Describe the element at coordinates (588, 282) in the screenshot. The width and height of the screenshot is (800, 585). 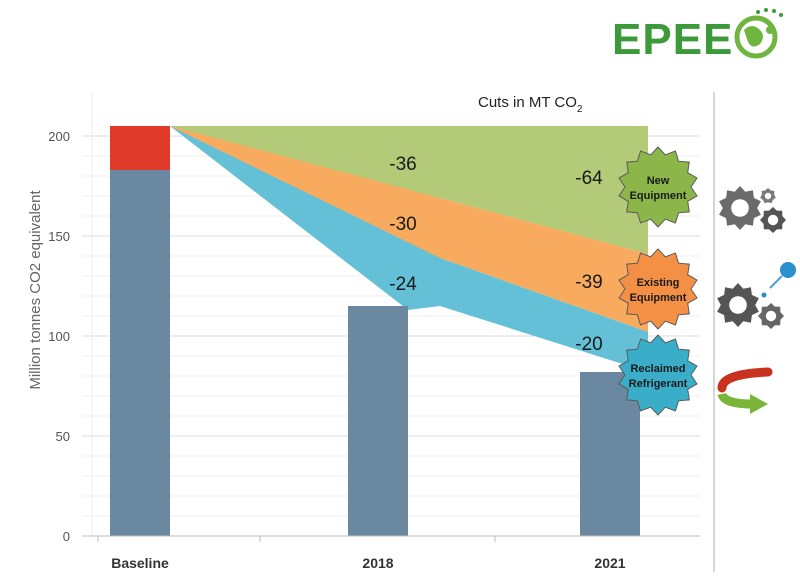
I see `cut-label: -39` at that location.